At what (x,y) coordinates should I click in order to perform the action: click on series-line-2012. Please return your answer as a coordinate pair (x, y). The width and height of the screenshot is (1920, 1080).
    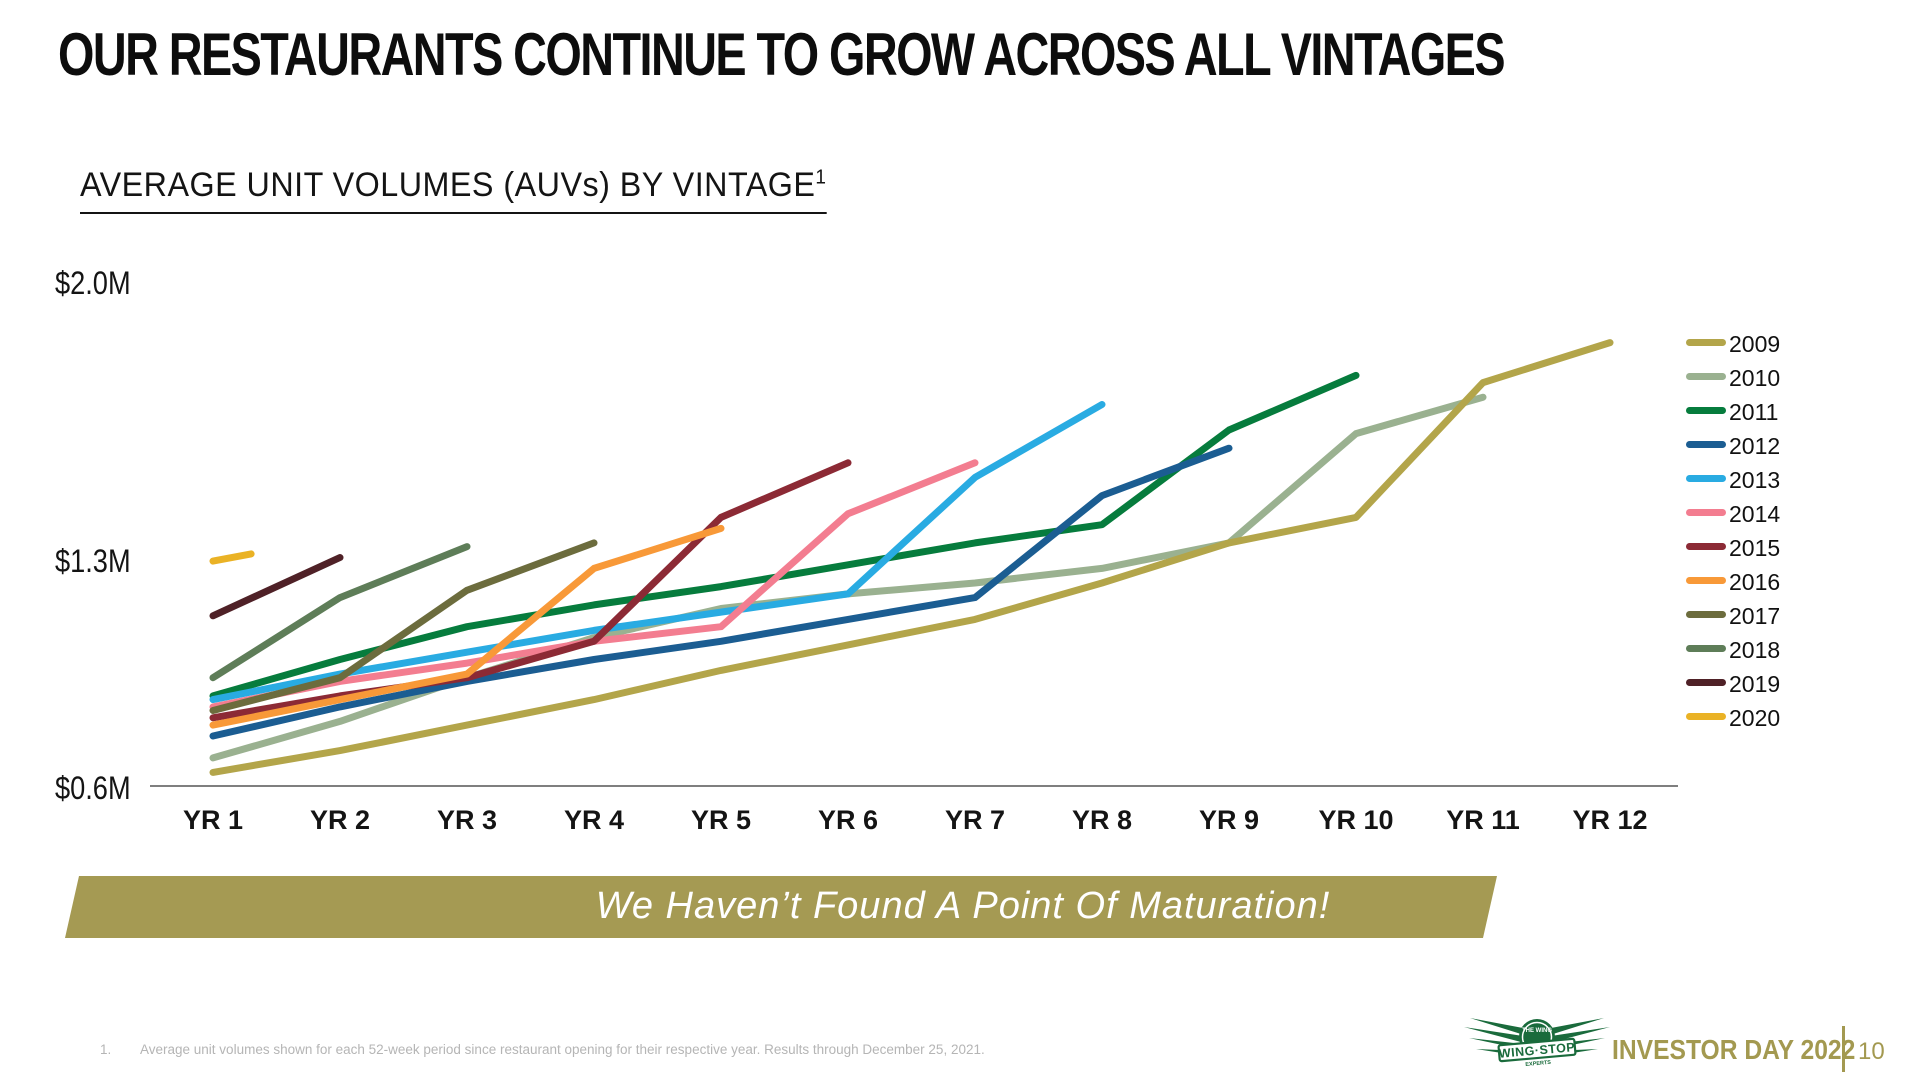
    Looking at the image, I should click on (721, 592).